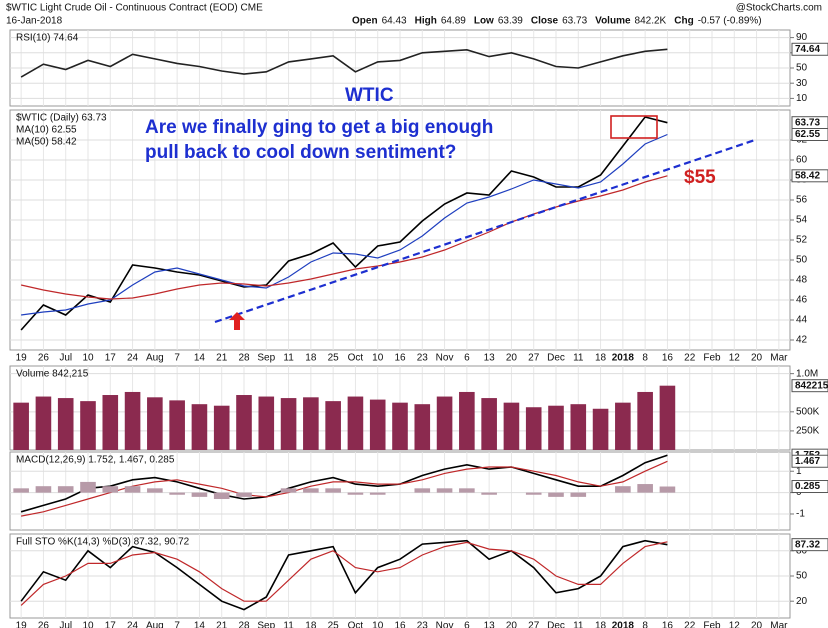  What do you see at coordinates (34, 21) in the screenshot?
I see `header-date: 16-Jan-2018` at bounding box center [34, 21].